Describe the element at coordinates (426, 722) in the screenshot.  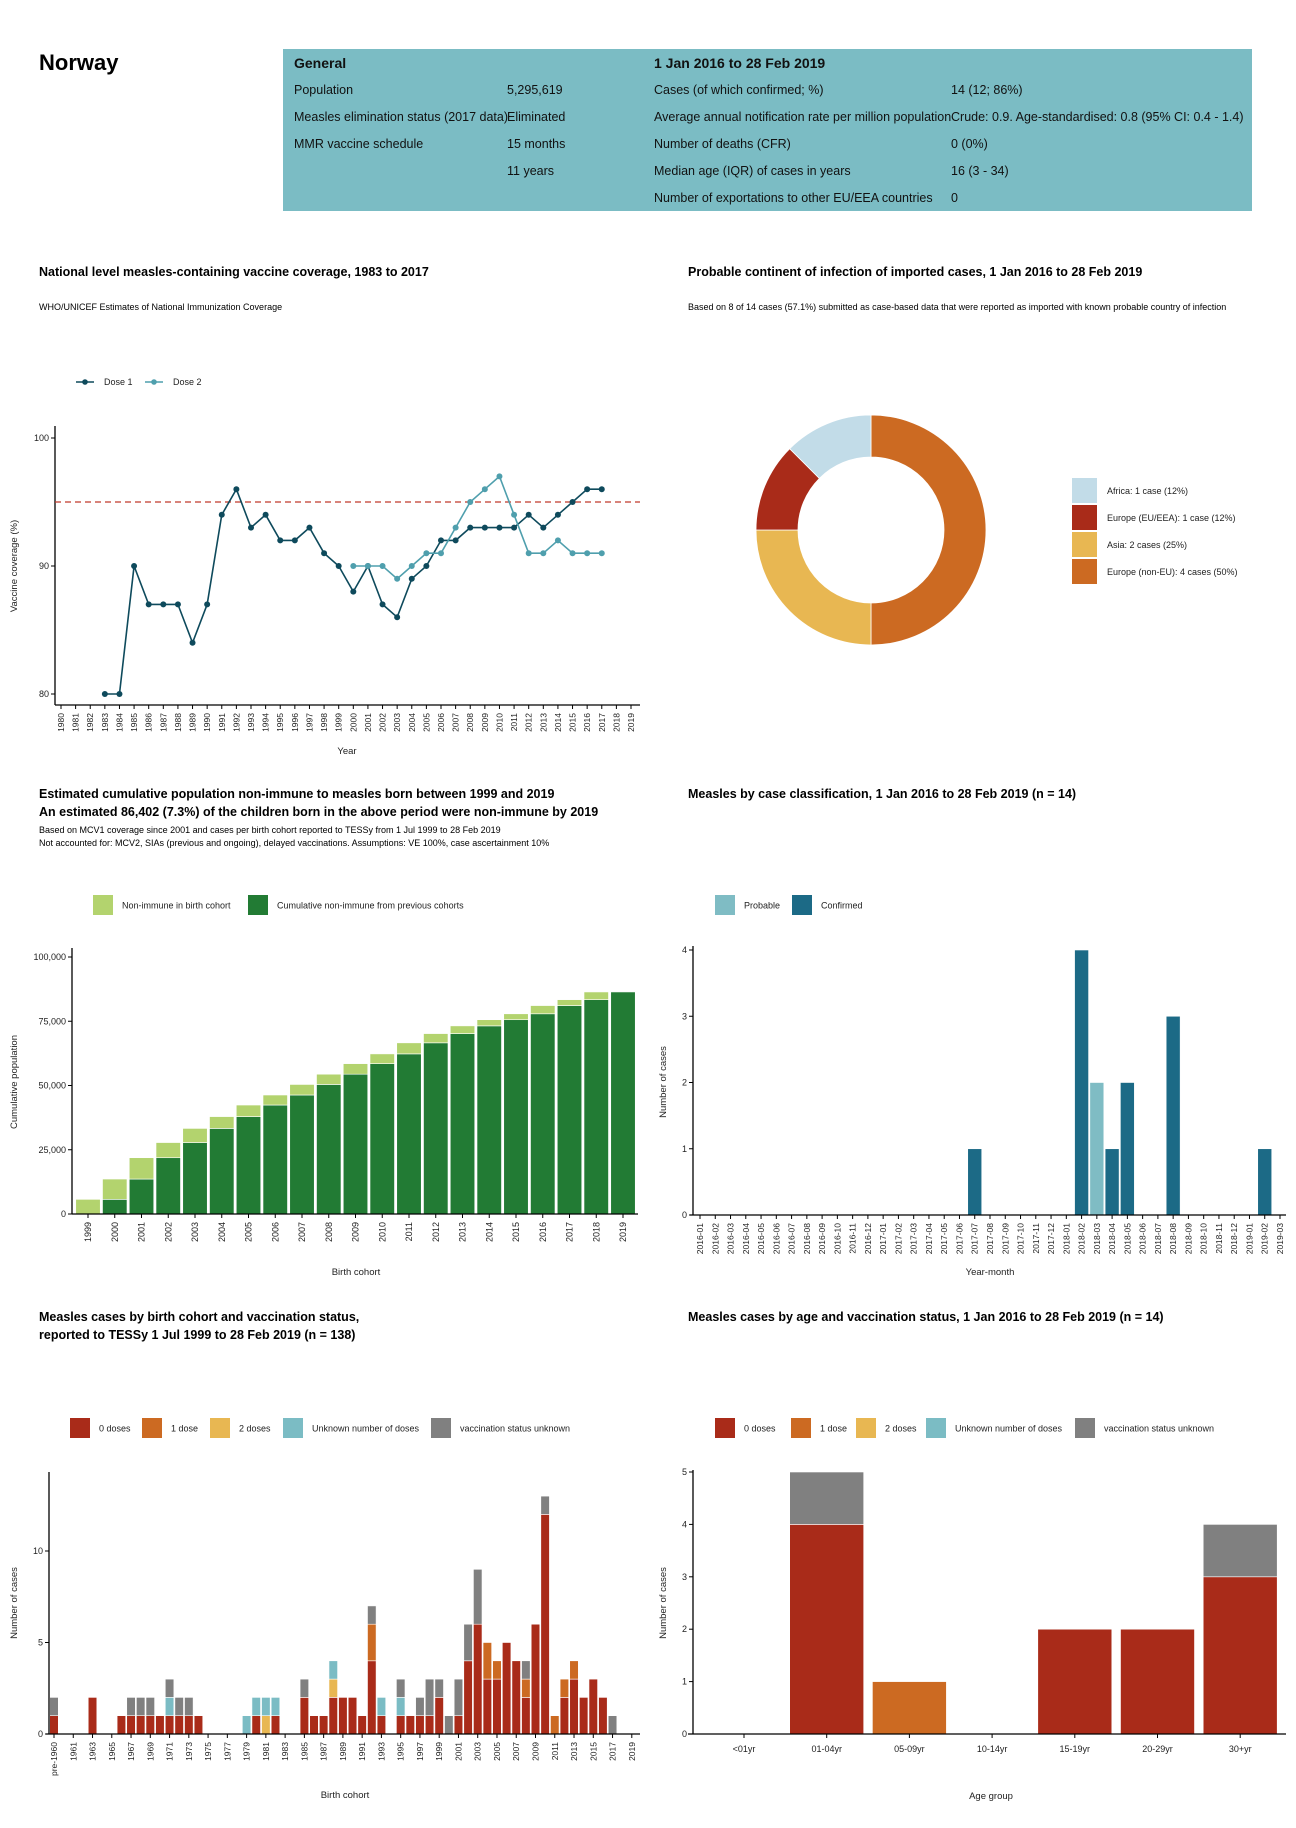
I see `x-tick-label: 2005` at that location.